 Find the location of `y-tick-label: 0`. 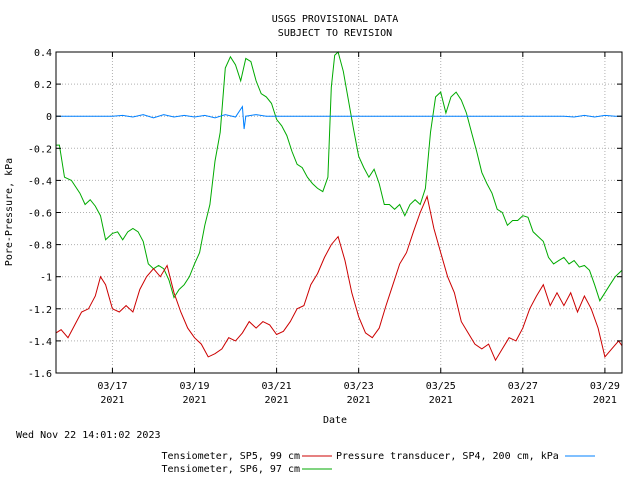

y-tick-label: 0 is located at coordinates (49, 117).